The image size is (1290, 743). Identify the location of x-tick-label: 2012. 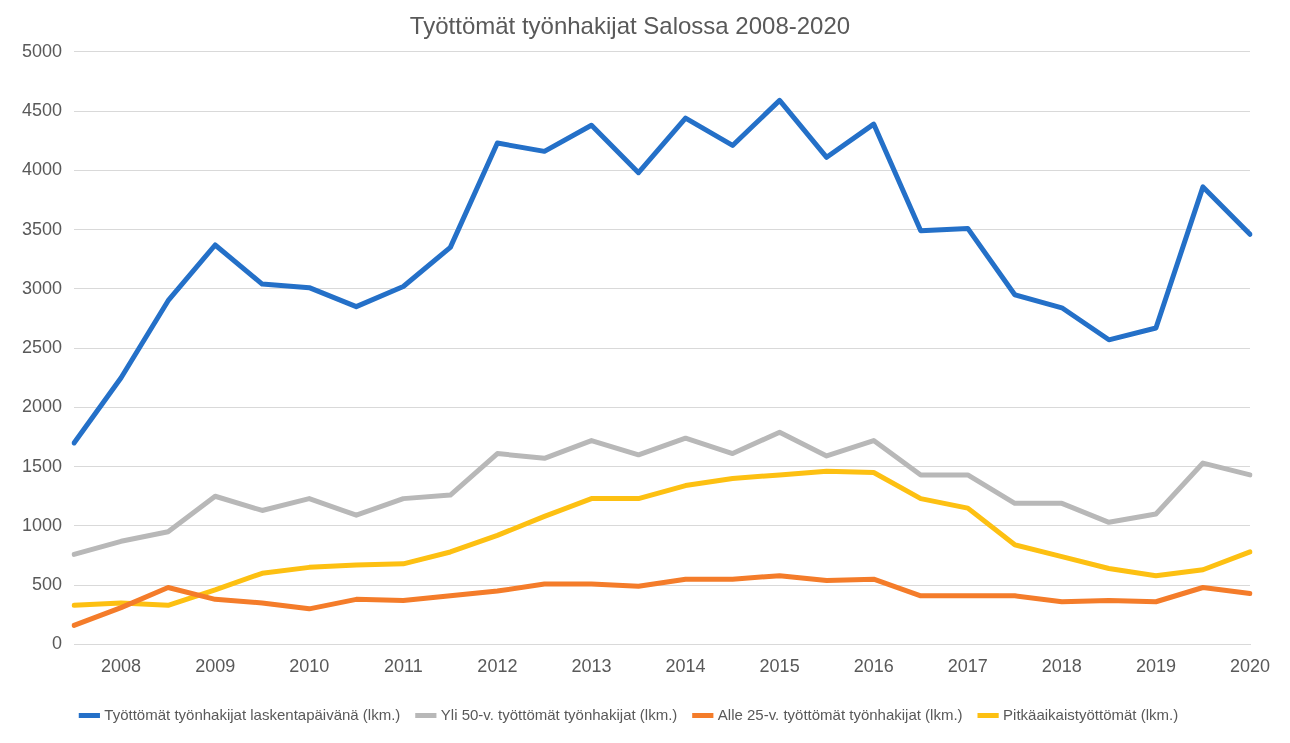
(497, 666).